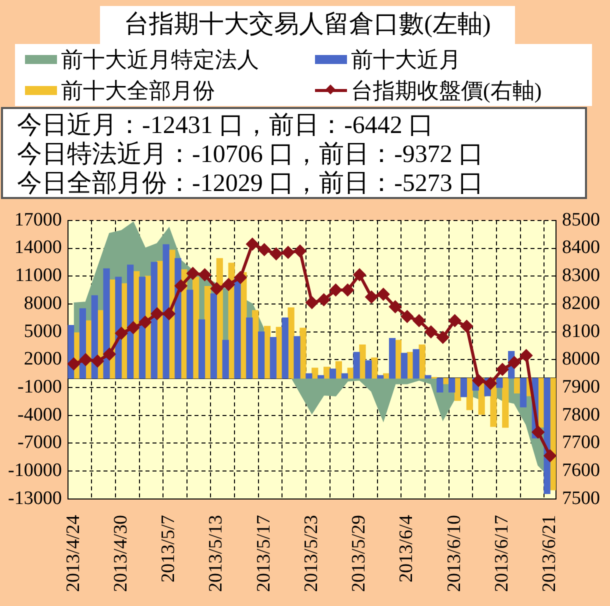  I want to click on x-tick-label: 2013/4/30, so click(121, 553).